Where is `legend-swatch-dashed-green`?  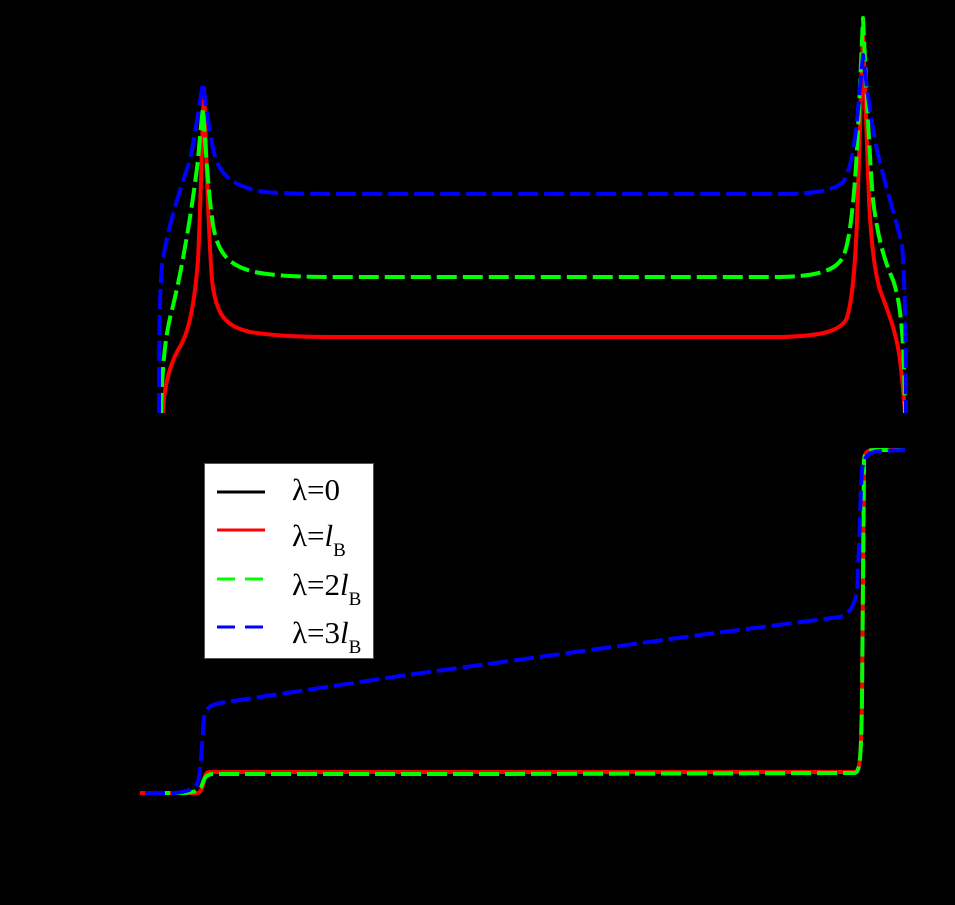 legend-swatch-dashed-green is located at coordinates (241, 579).